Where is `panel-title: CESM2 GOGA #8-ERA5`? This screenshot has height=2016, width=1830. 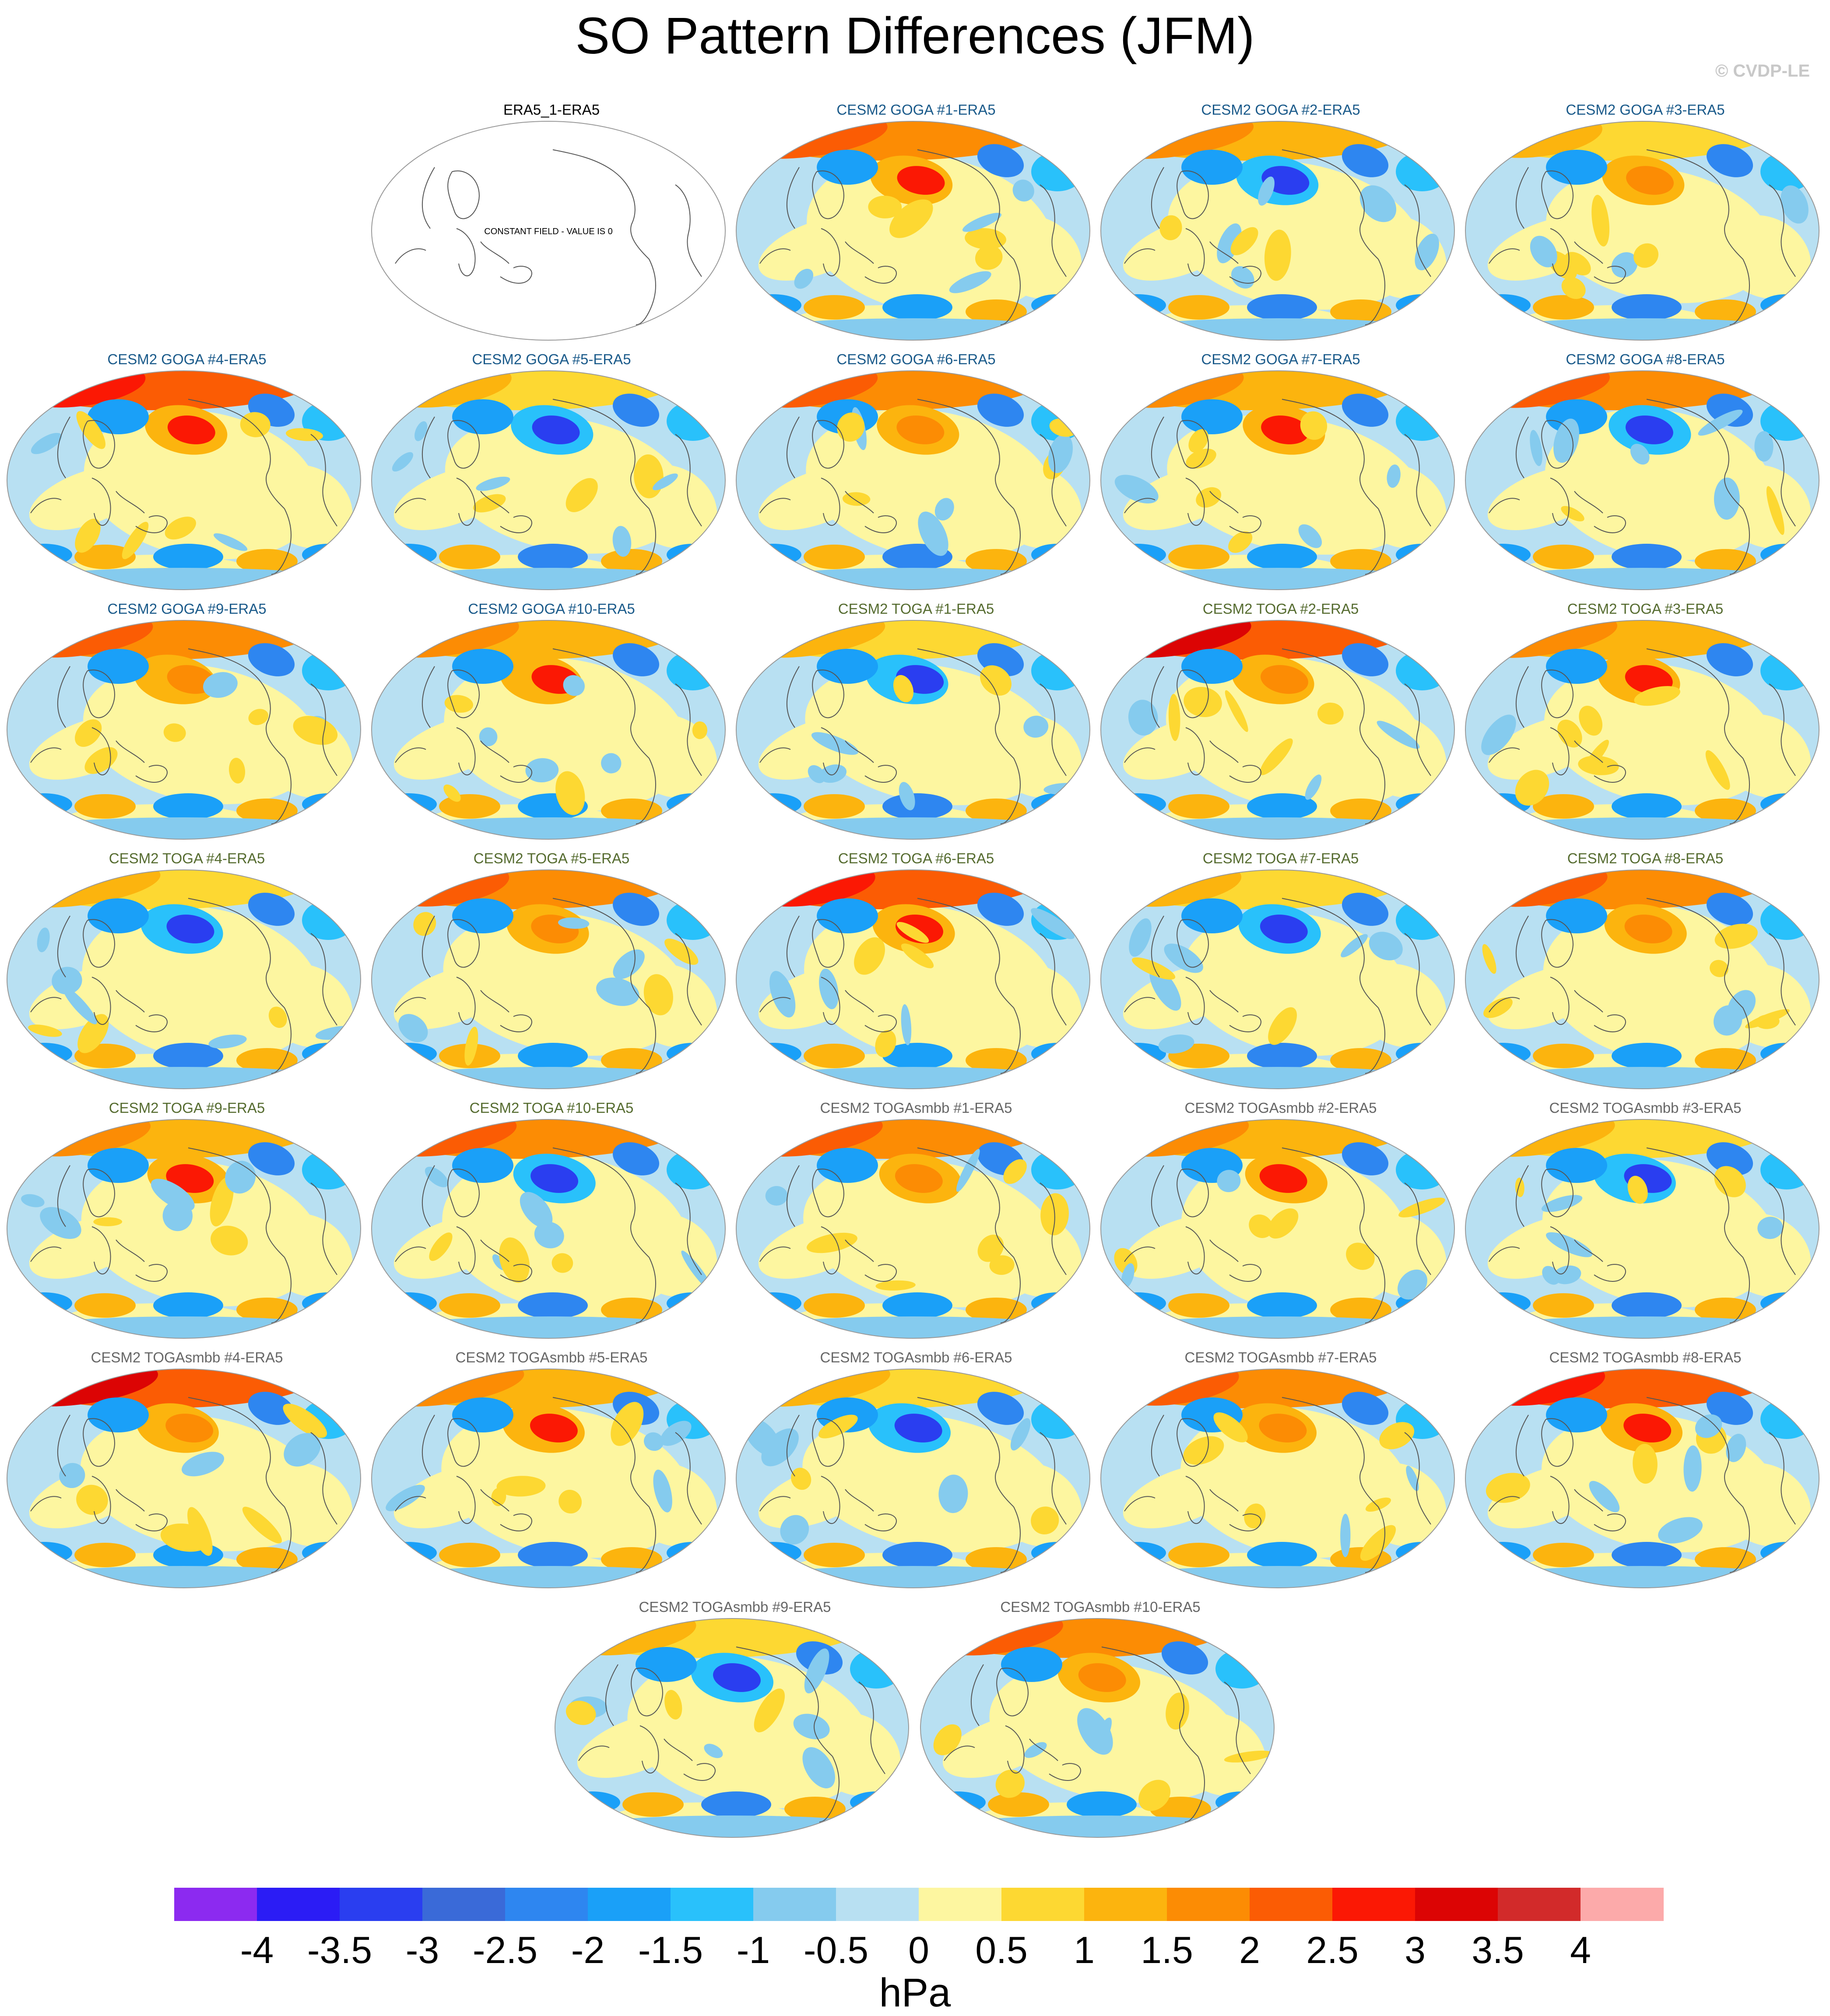 panel-title: CESM2 GOGA #8-ERA5 is located at coordinates (1645, 359).